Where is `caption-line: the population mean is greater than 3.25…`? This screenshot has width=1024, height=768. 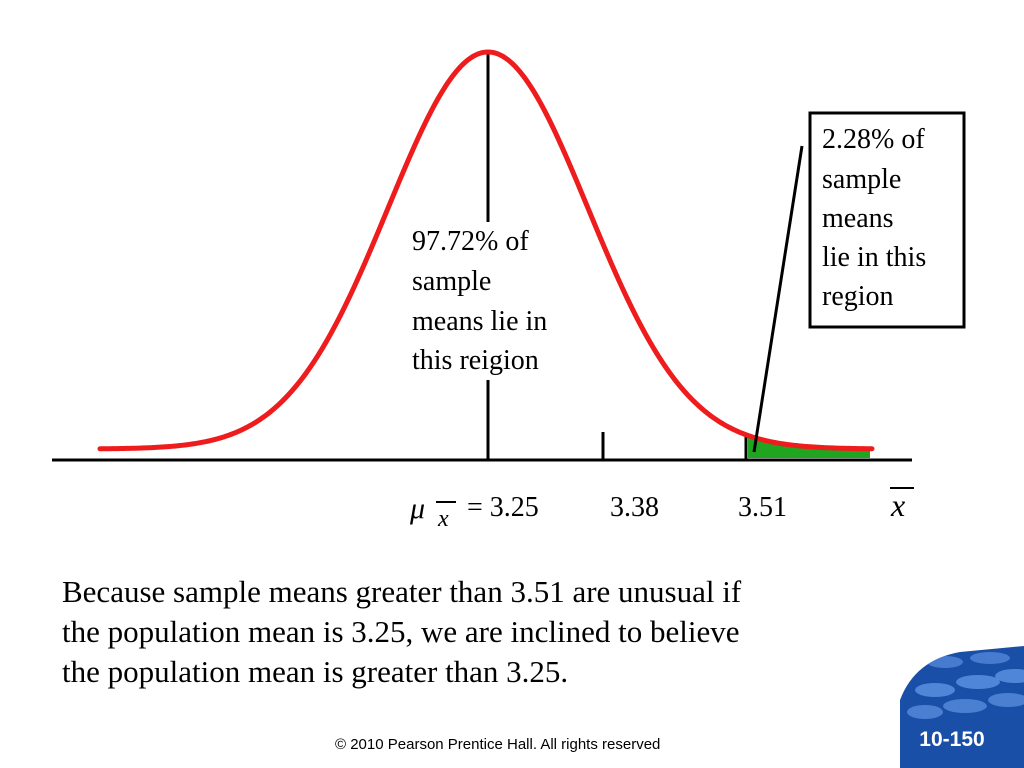
caption-line: the population mean is greater than 3.25… is located at coordinates (315, 671).